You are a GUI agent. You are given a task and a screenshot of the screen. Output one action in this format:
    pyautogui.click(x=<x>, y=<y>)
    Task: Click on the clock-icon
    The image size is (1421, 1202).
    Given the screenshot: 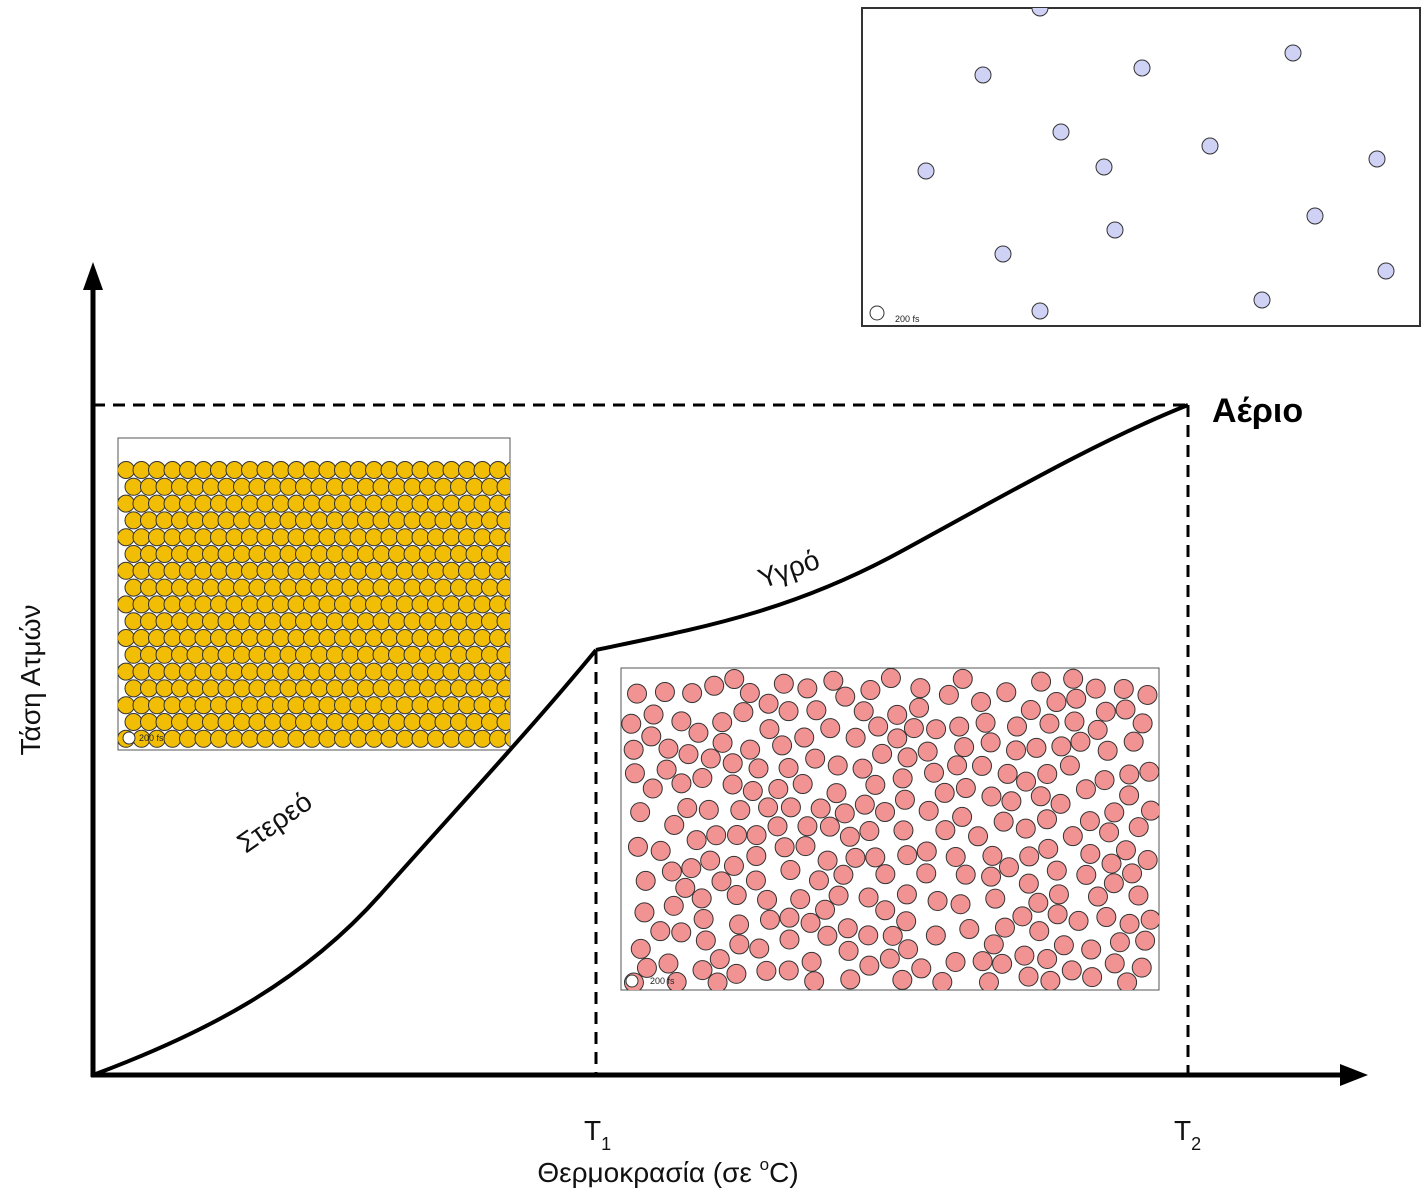 What is the action you would take?
    pyautogui.click(x=632, y=981)
    